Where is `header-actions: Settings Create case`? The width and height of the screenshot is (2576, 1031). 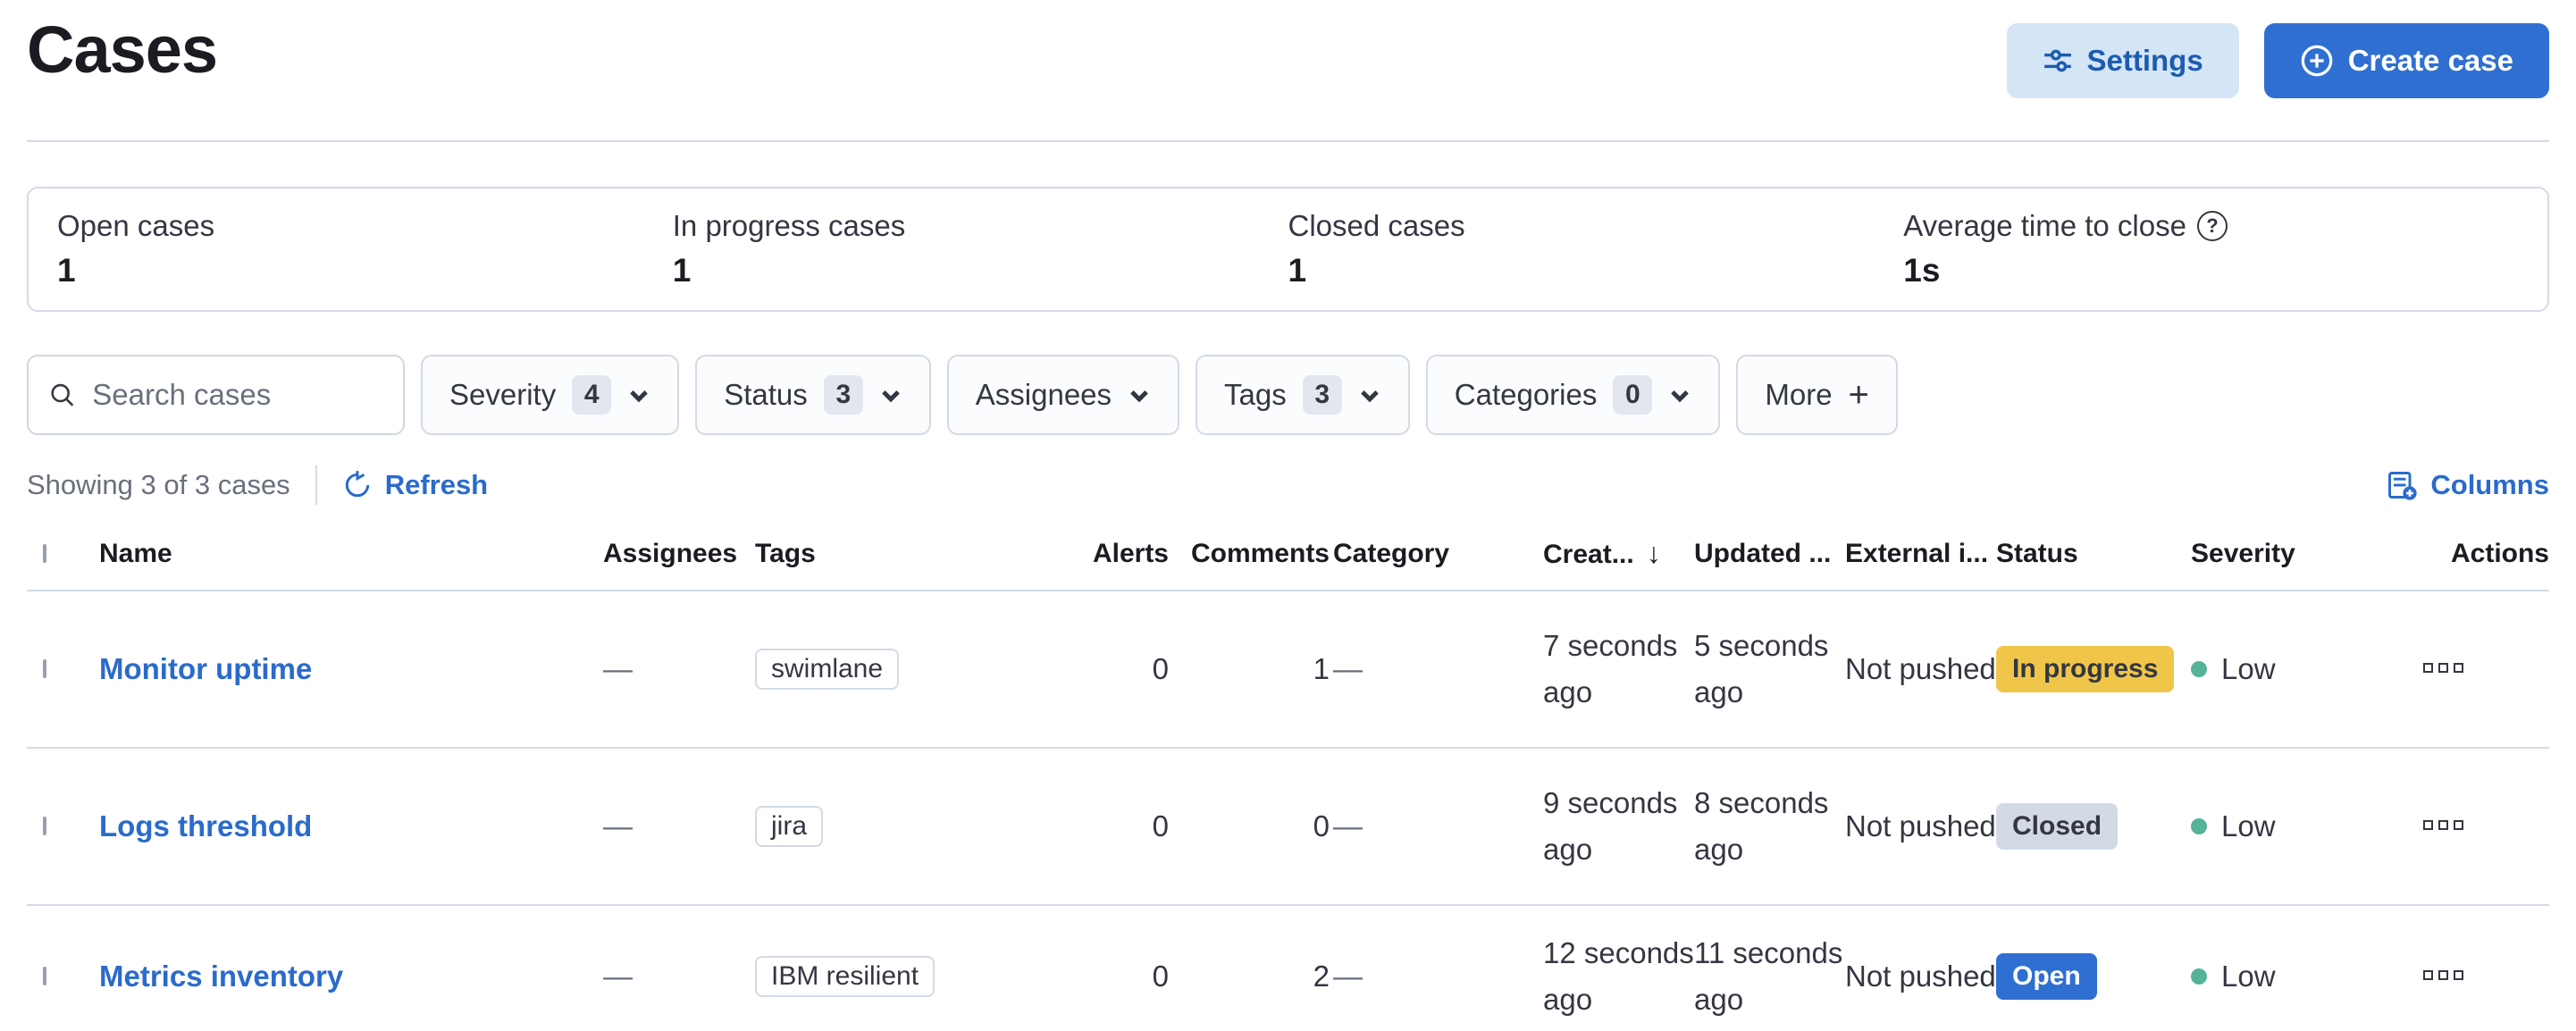
header-actions: Settings Create case is located at coordinates (2277, 61).